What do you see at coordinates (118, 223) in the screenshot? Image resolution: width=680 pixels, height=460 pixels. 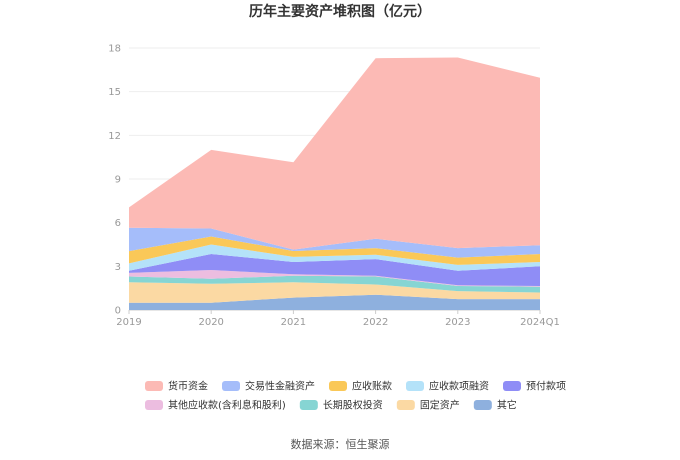 I see `y-tick-label: 6` at bounding box center [118, 223].